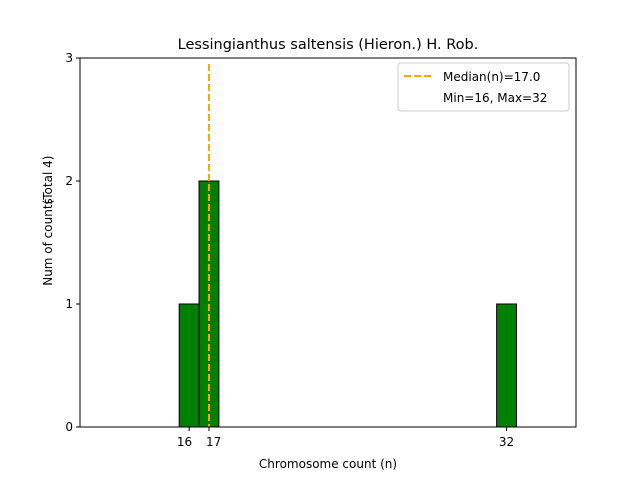  Describe the element at coordinates (213, 442) in the screenshot. I see `x-tick-label-17: 17` at that location.